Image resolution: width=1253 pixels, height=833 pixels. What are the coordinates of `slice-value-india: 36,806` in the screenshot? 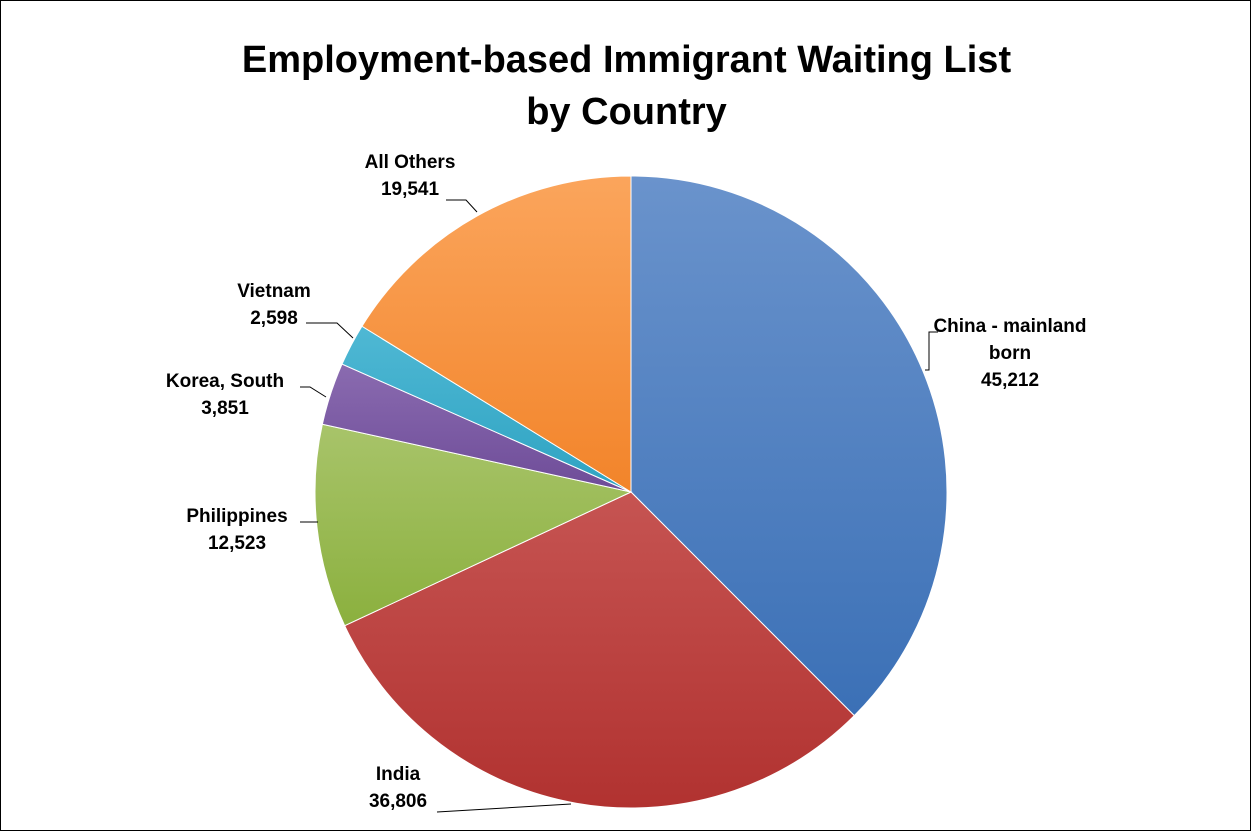 It's located at (398, 801).